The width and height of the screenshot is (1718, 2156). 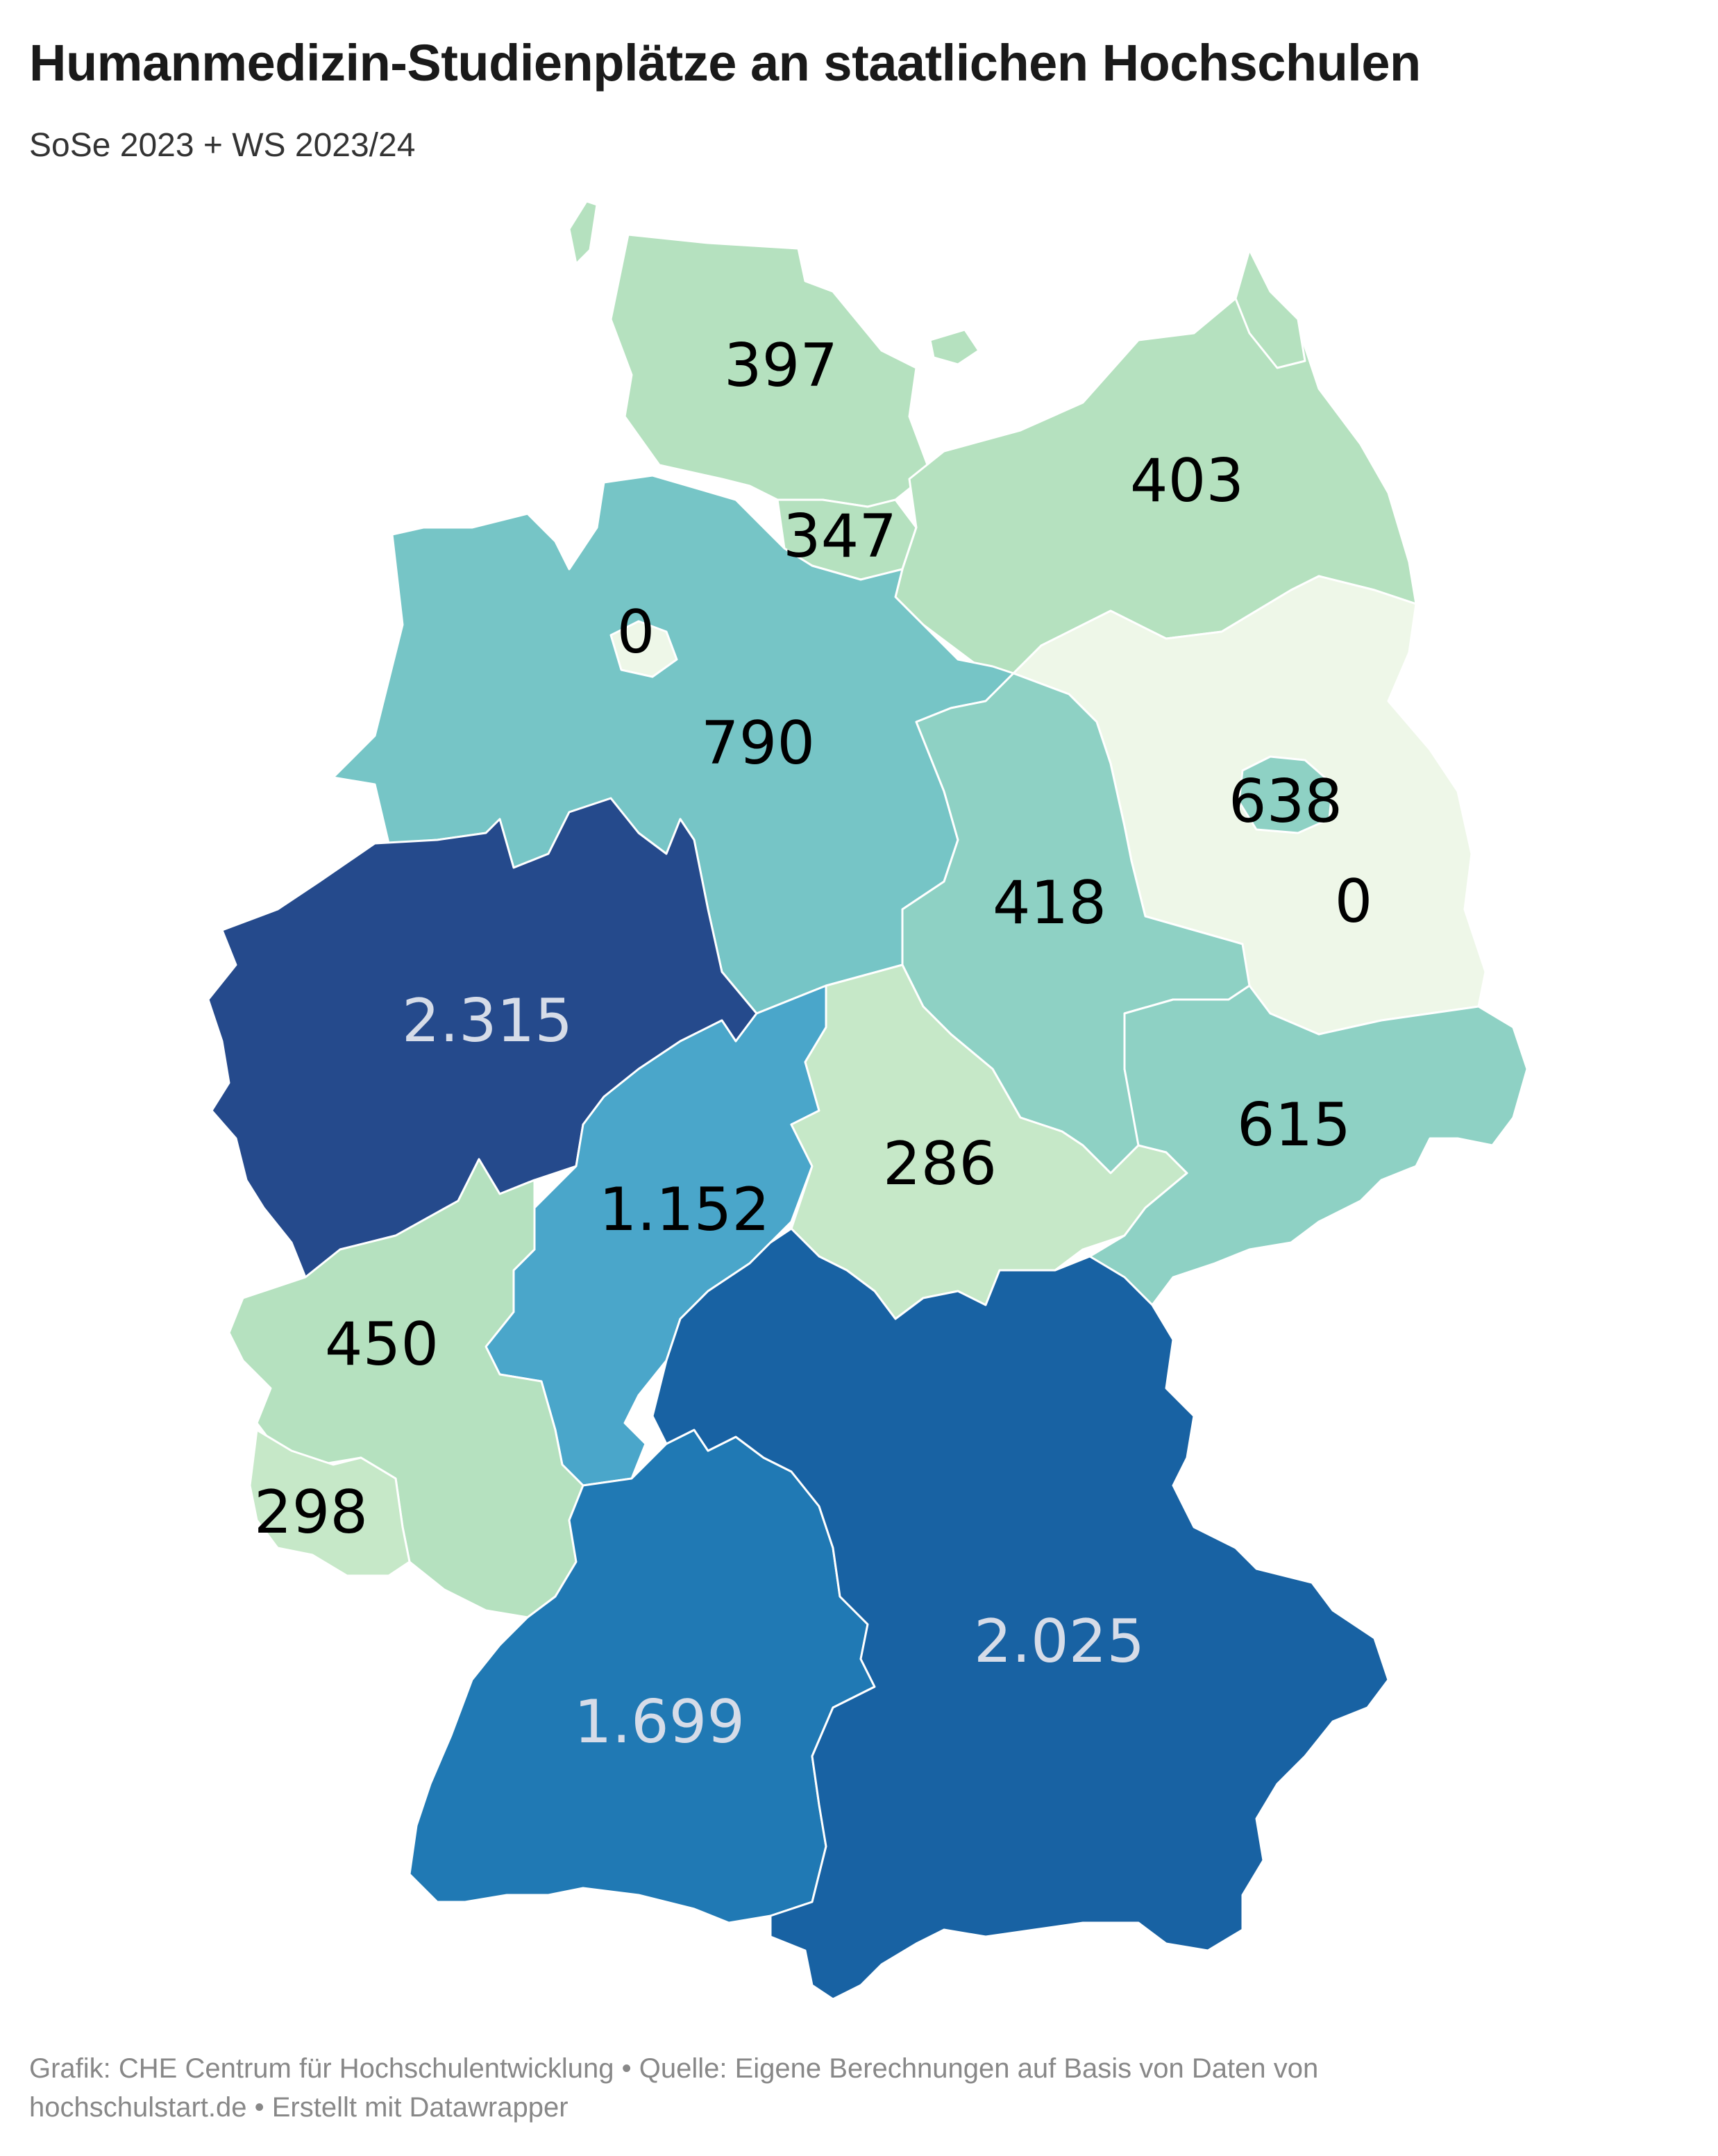 What do you see at coordinates (940, 1164) in the screenshot?
I see `value-label-thueringen: 286` at bounding box center [940, 1164].